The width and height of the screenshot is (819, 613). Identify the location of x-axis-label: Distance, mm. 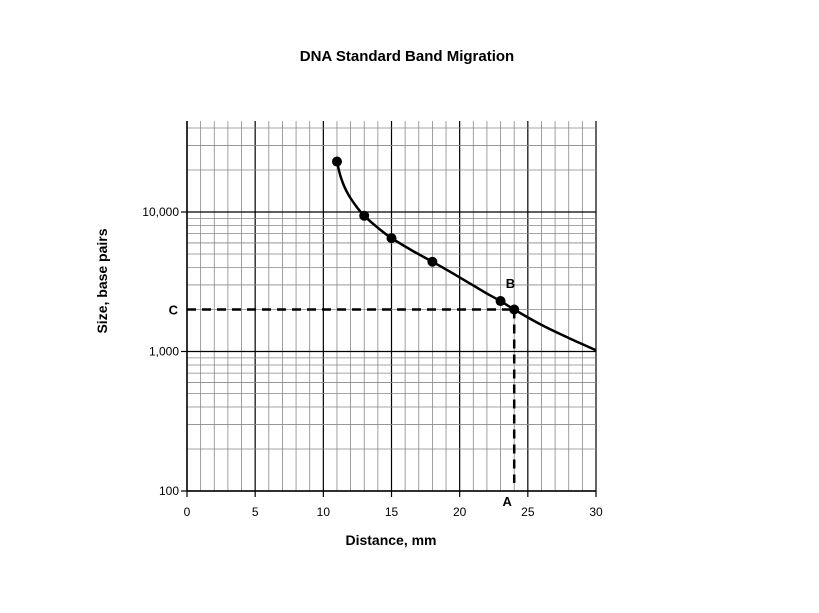
(390, 540).